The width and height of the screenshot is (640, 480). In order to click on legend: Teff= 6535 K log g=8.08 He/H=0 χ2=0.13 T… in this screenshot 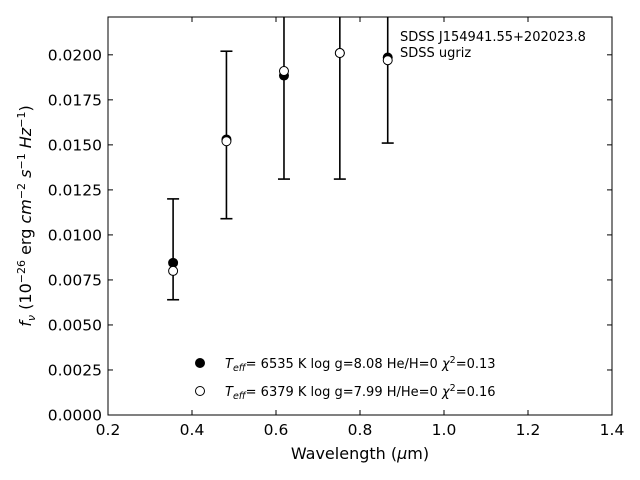, I will do `click(345, 378)`.